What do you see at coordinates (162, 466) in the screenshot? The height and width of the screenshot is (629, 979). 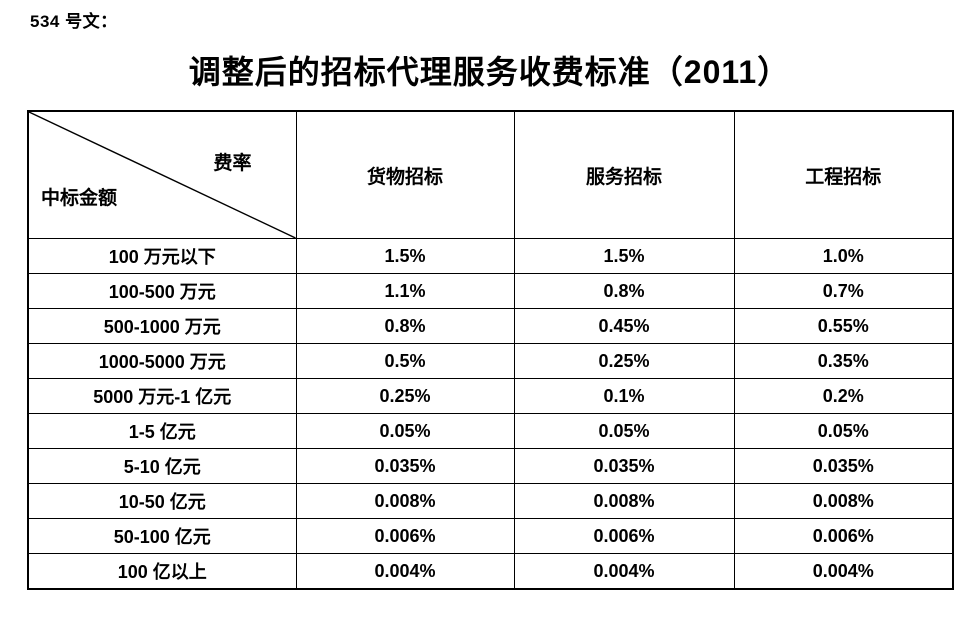 I see `row-label-cell: 5-10 亿元` at bounding box center [162, 466].